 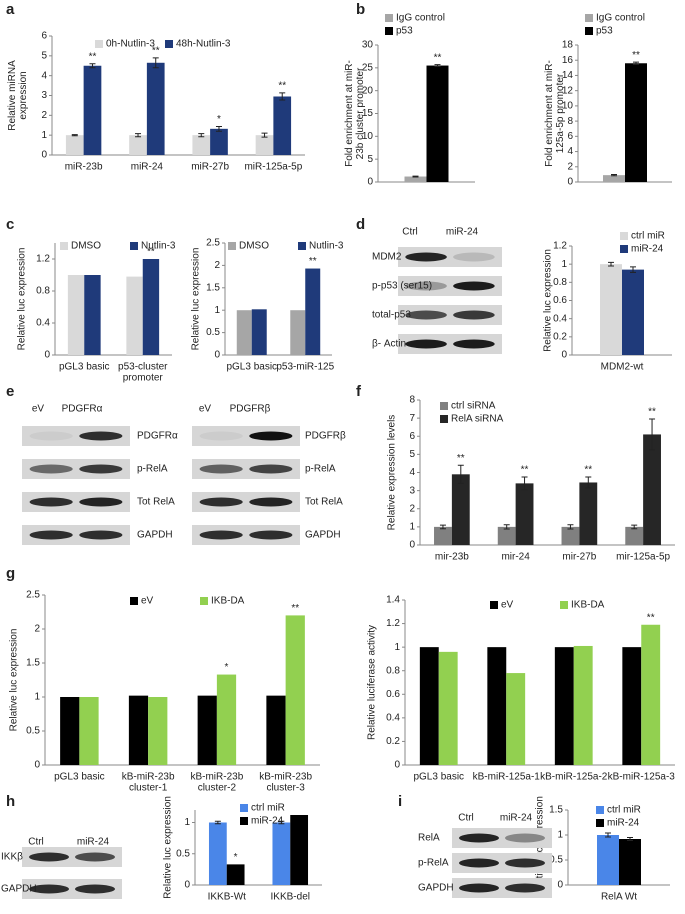 I want to click on panel-letter: g, so click(x=10, y=573).